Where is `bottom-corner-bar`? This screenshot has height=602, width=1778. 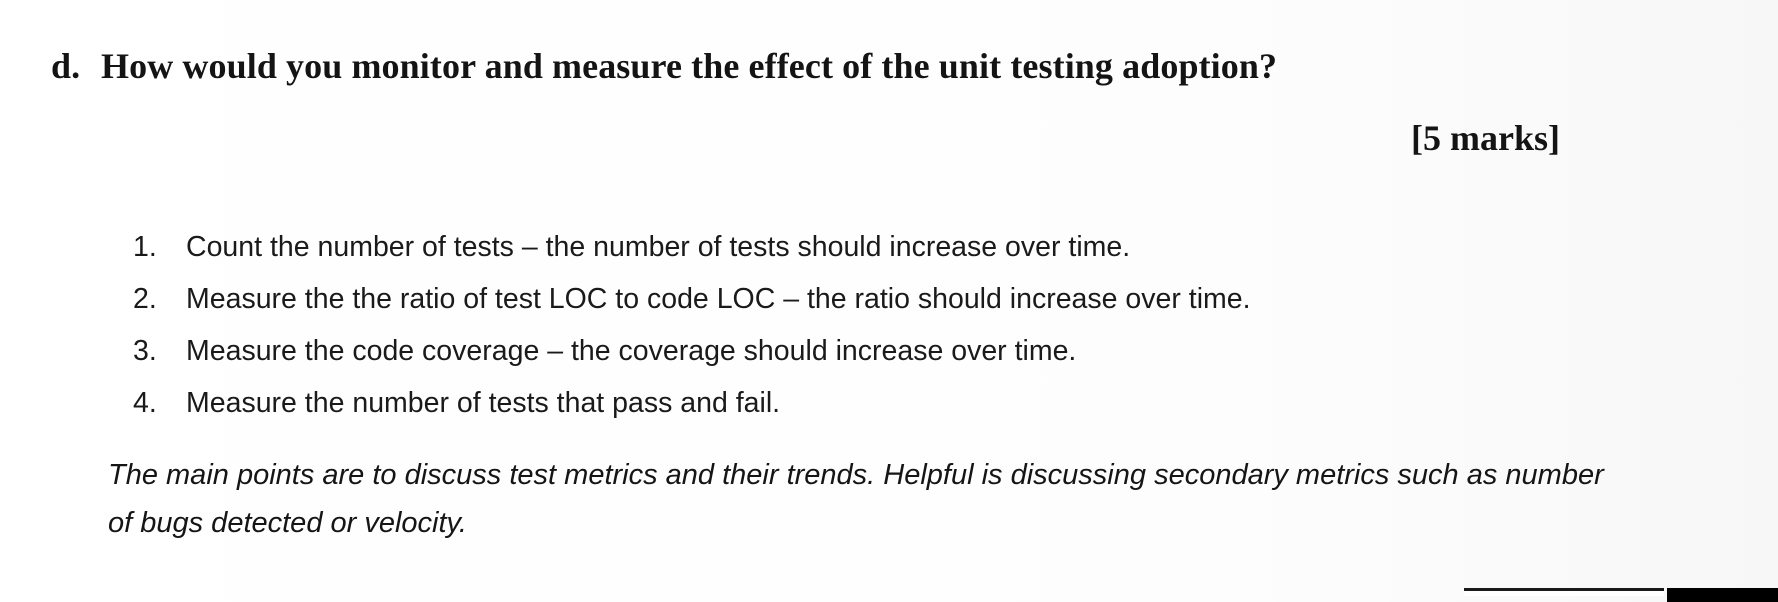 bottom-corner-bar is located at coordinates (1722, 595).